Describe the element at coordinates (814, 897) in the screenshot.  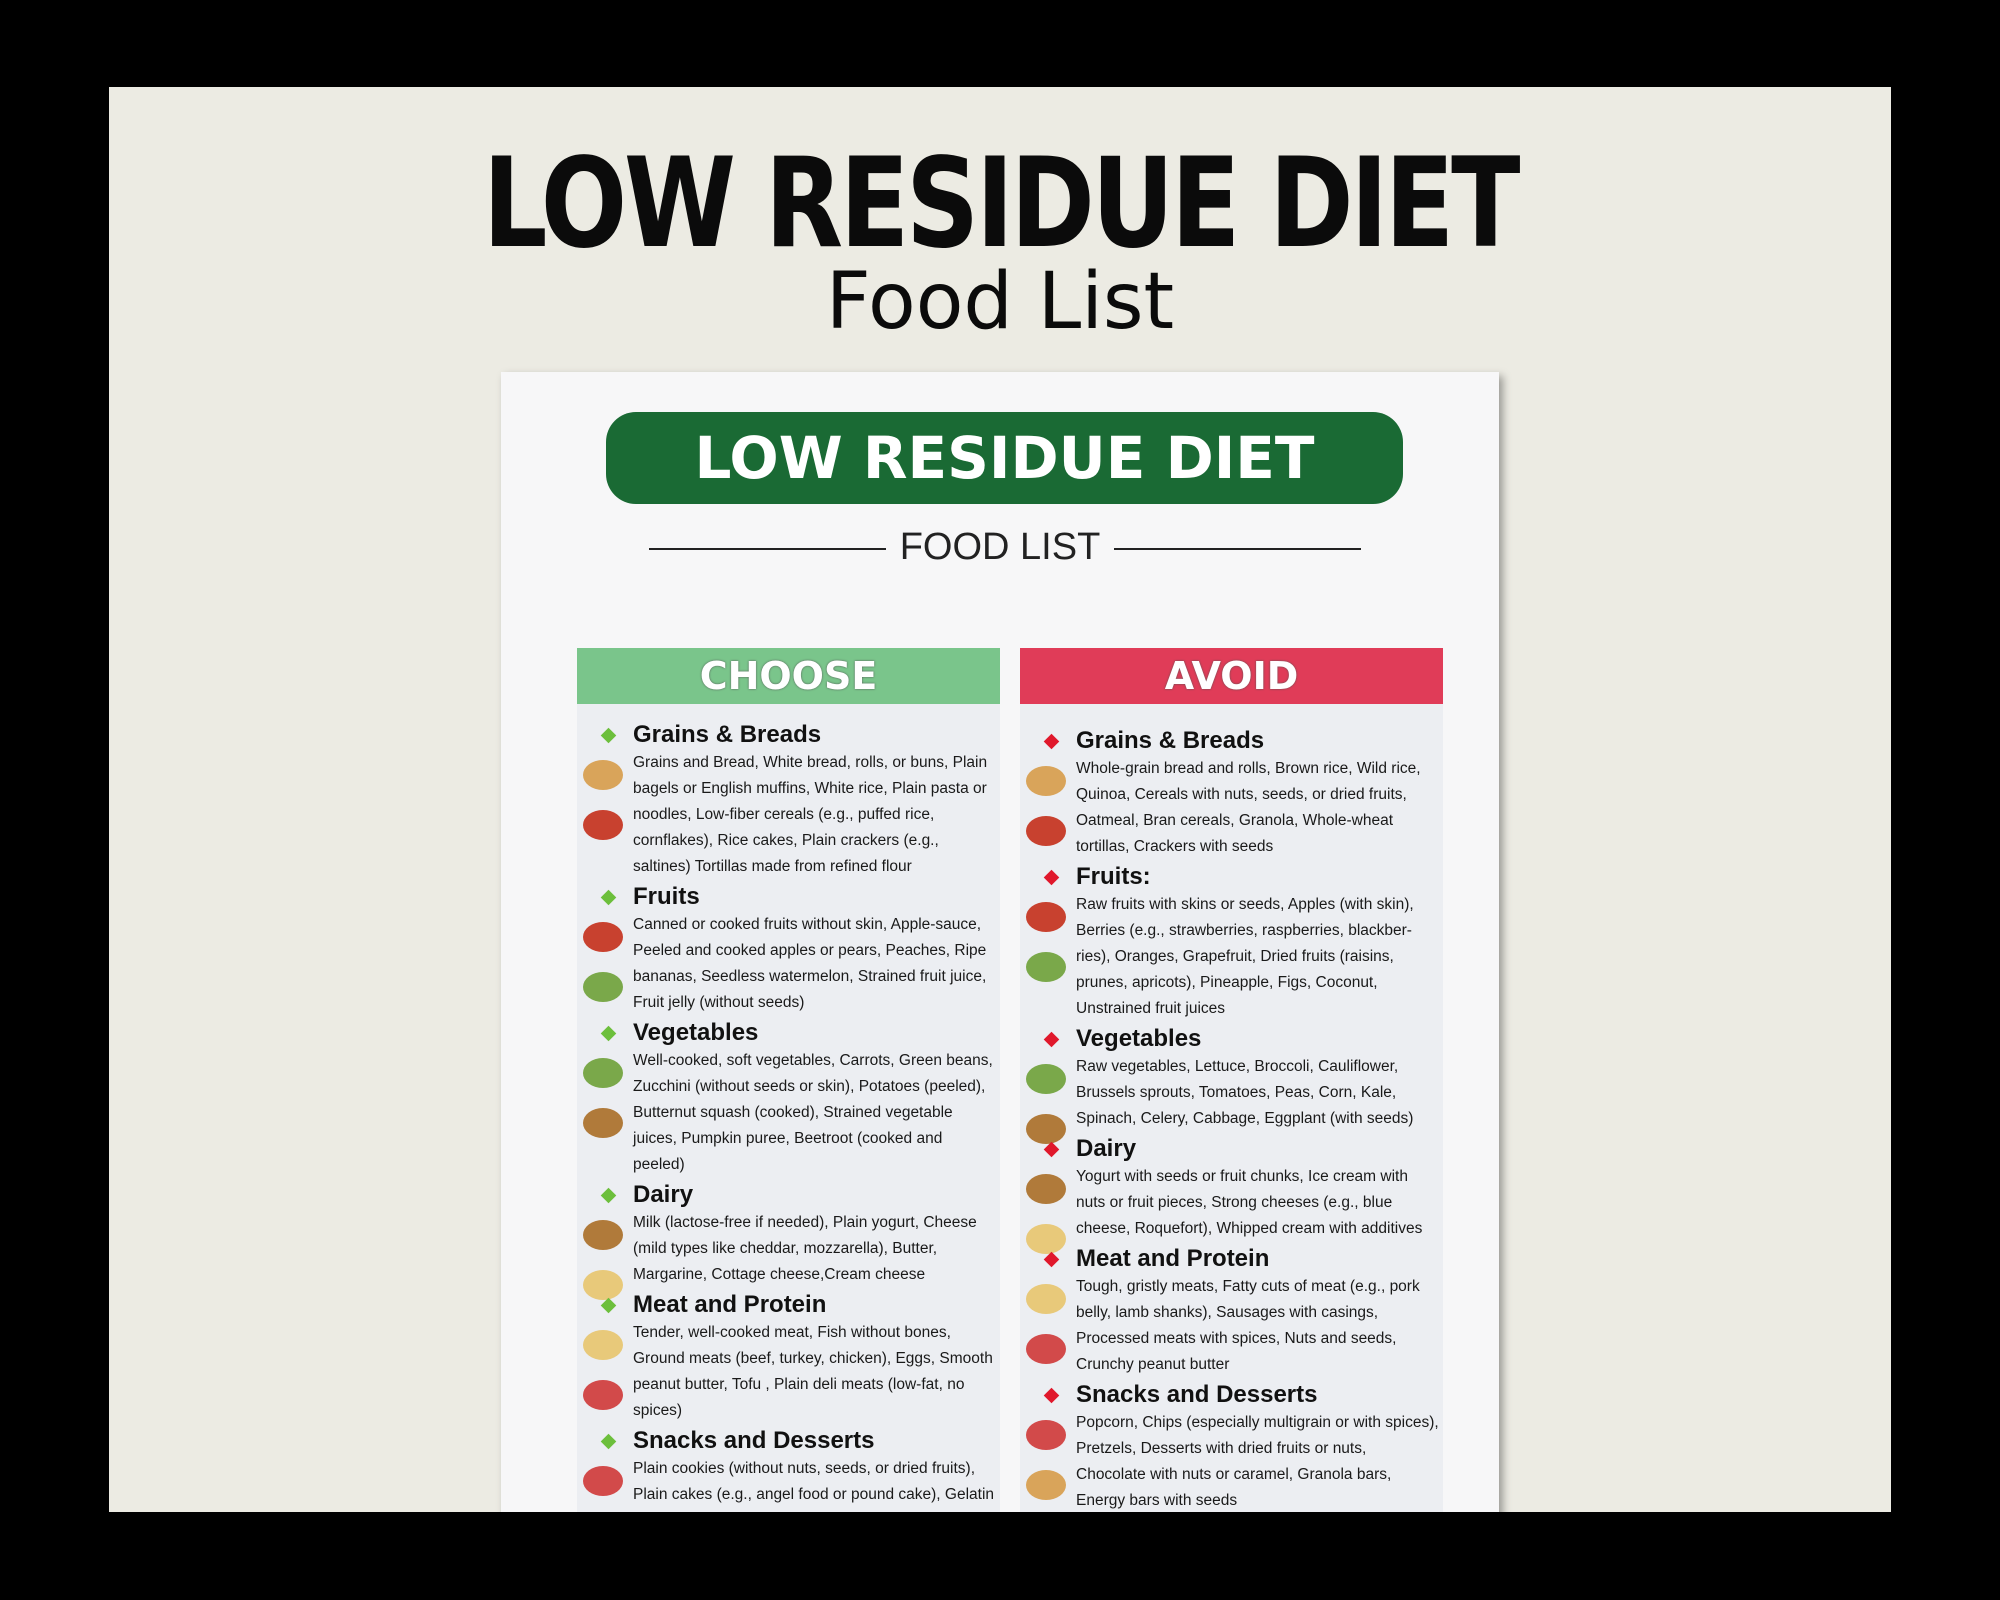
I see `section-title: Fruits` at that location.